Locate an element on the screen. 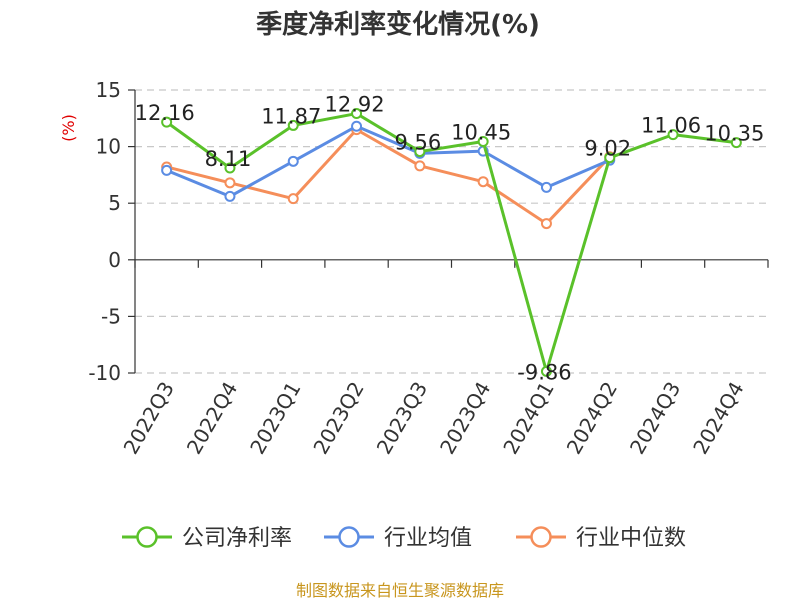  x-tick-label: 2024Q1 is located at coordinates (528, 418).